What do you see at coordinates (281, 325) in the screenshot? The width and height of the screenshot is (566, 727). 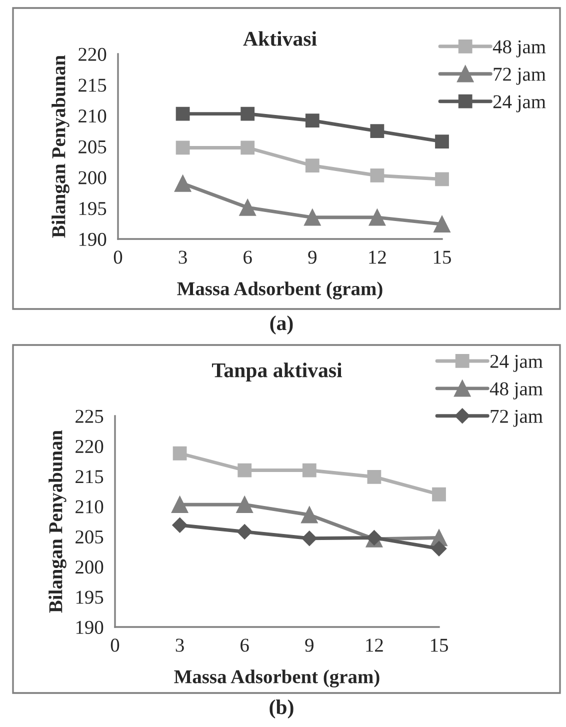 I see `text: (a)` at bounding box center [281, 325].